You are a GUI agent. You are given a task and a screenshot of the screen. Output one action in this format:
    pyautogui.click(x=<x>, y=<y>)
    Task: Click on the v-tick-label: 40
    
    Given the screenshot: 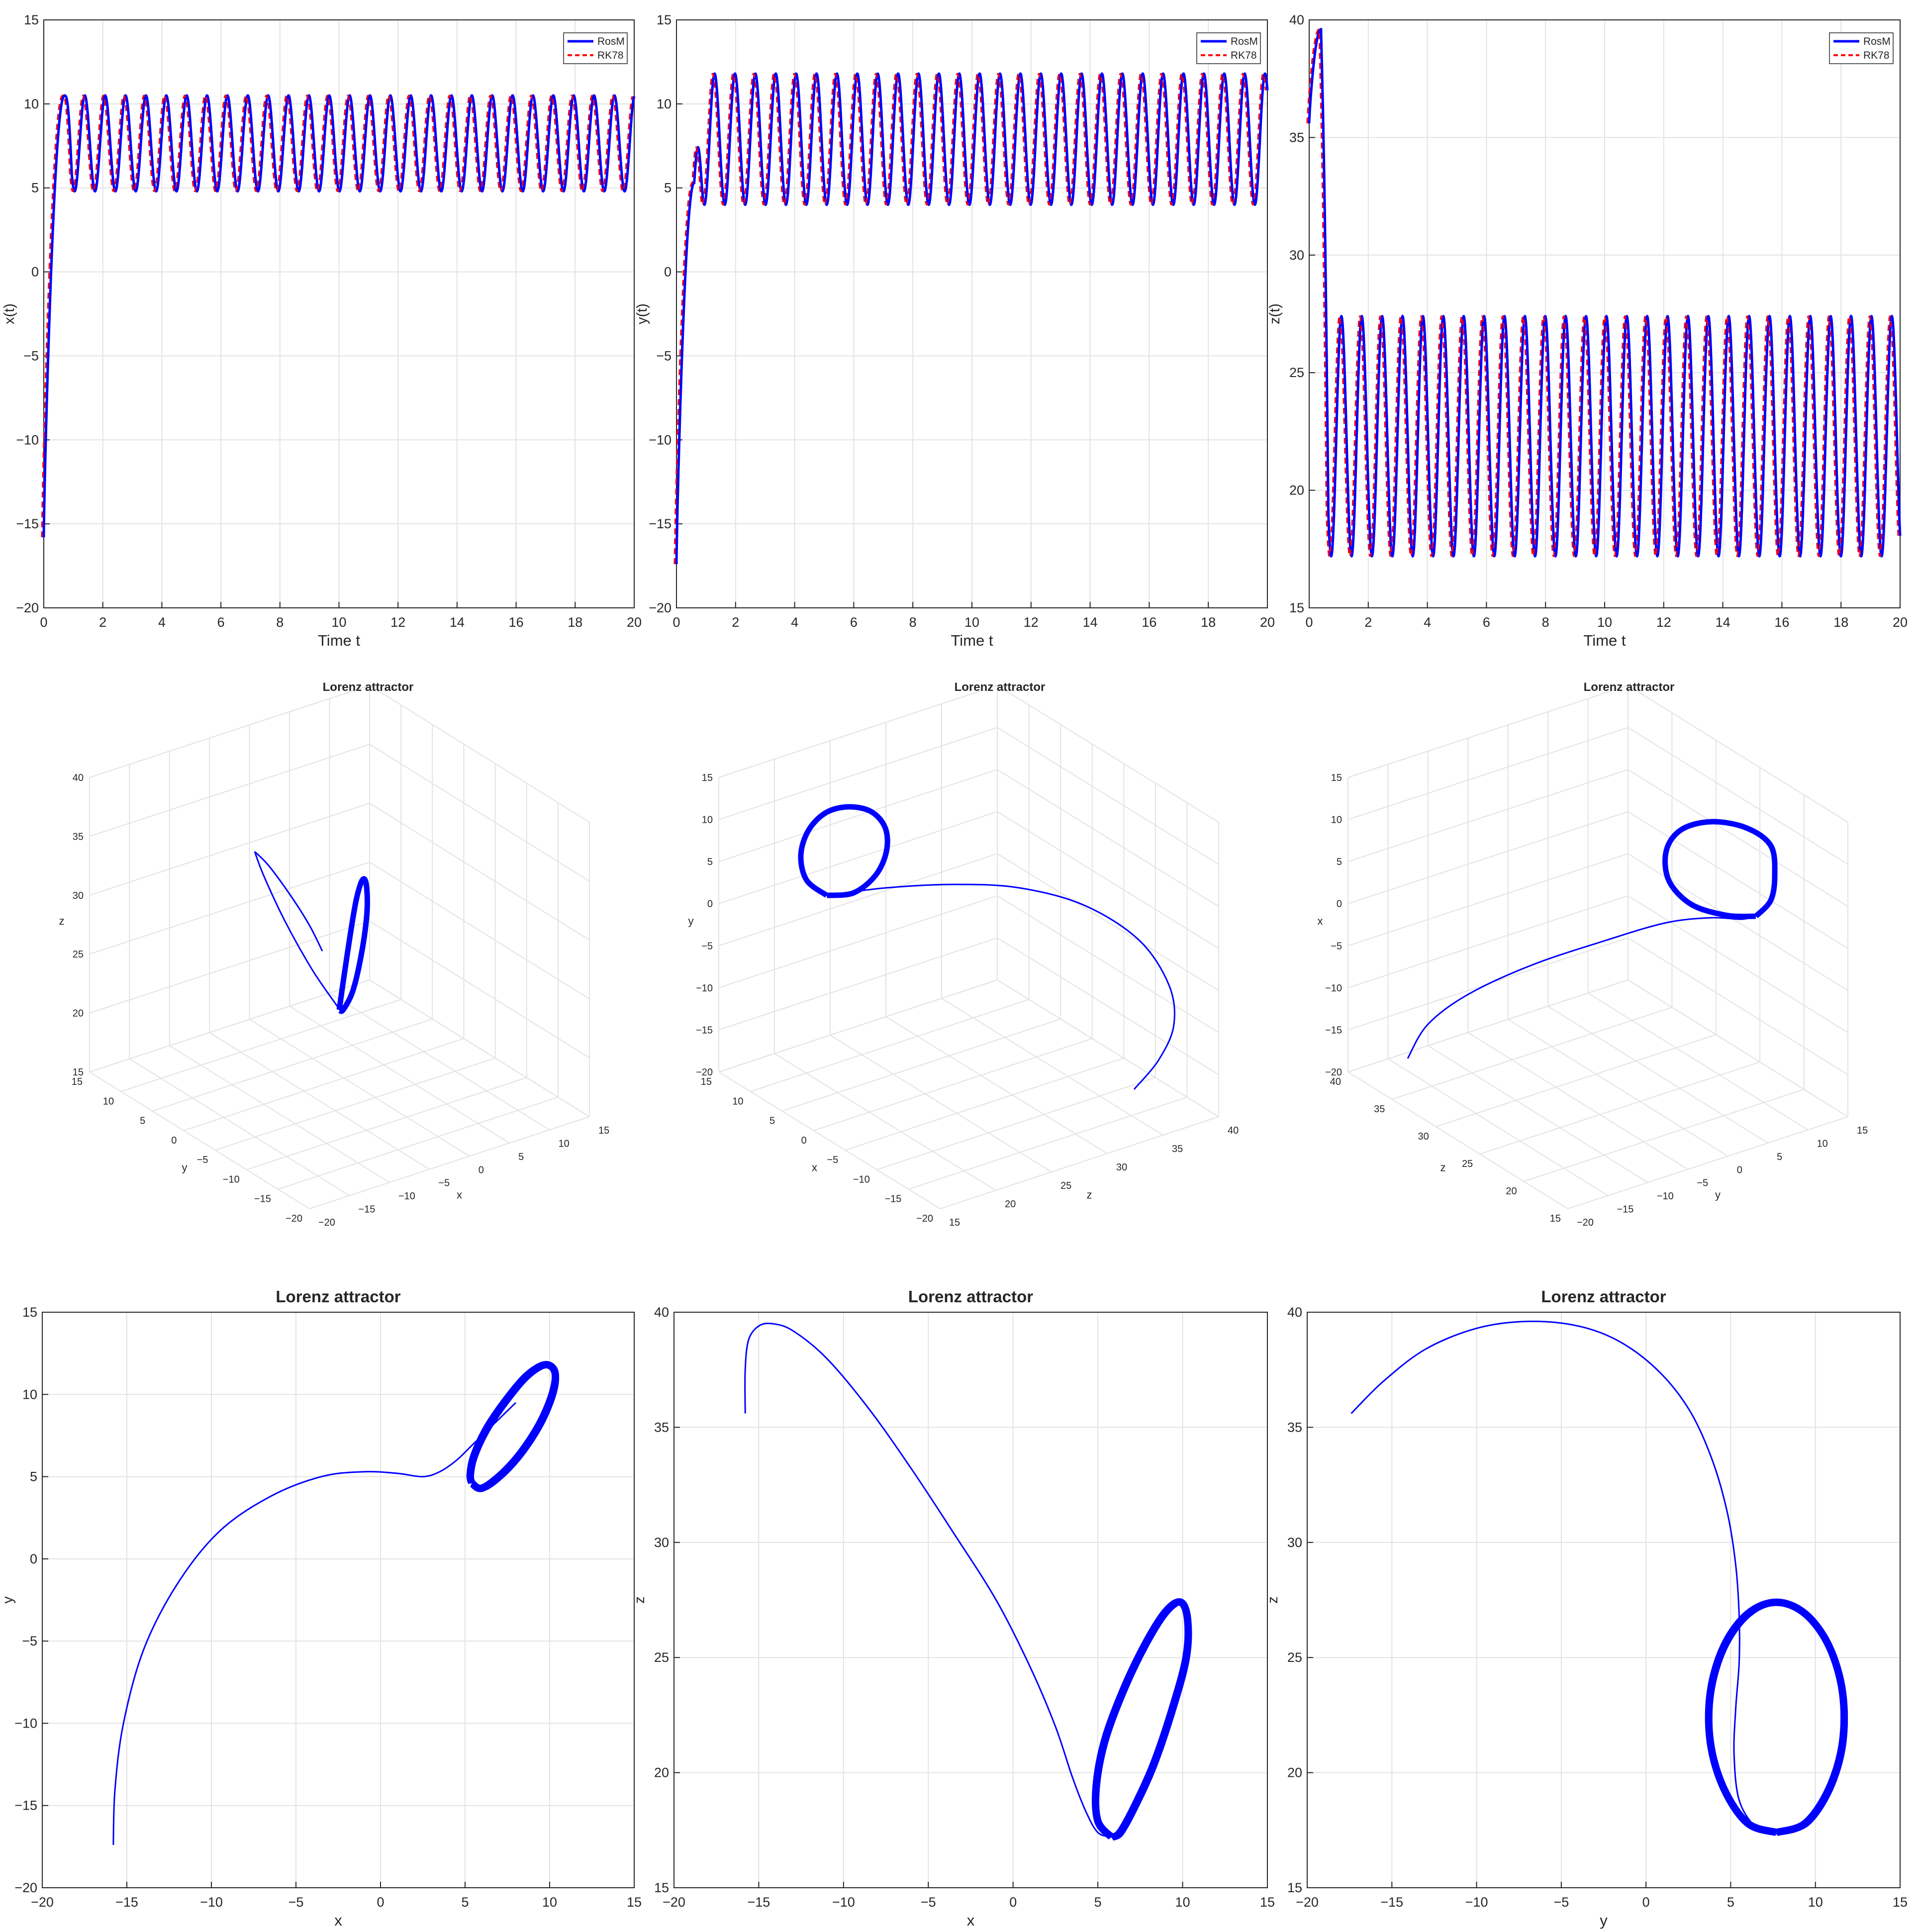 What is the action you would take?
    pyautogui.click(x=79, y=778)
    